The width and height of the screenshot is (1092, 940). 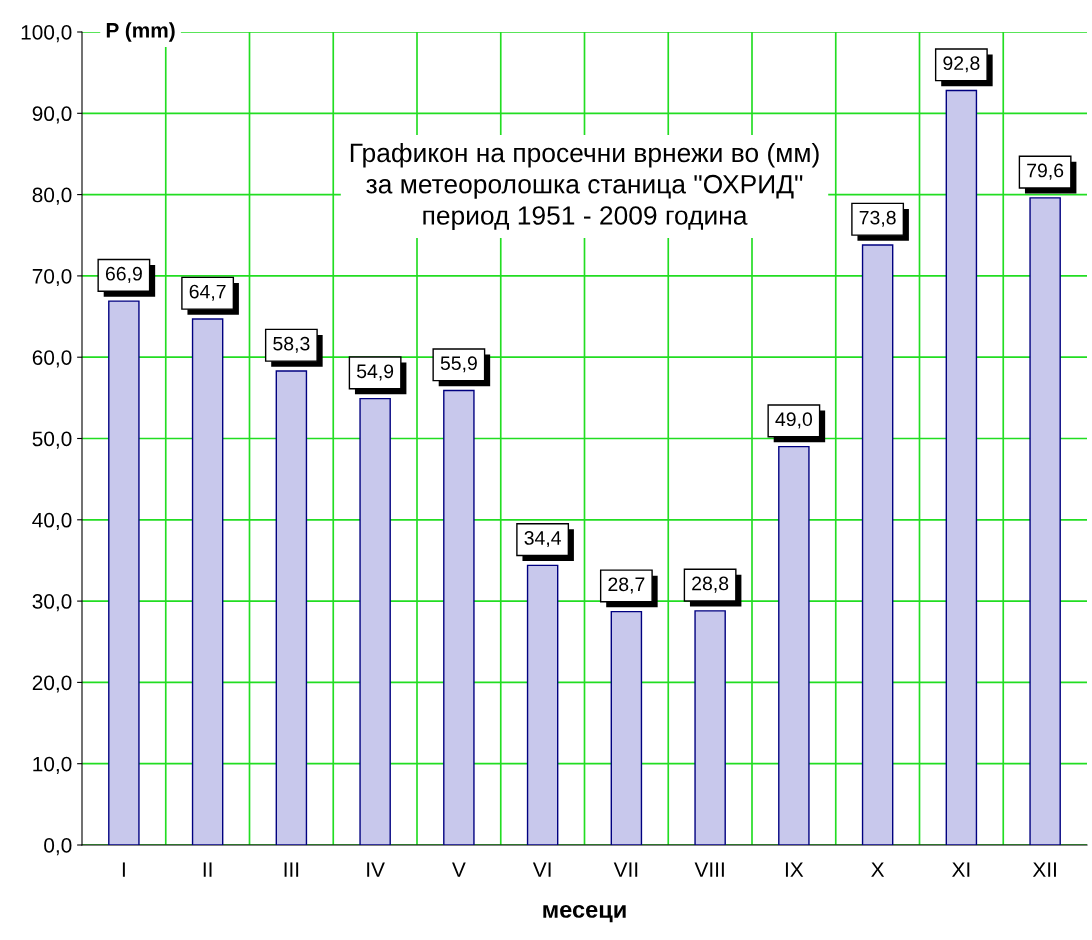 I want to click on y-tick-label: 20,0, so click(x=52, y=684).